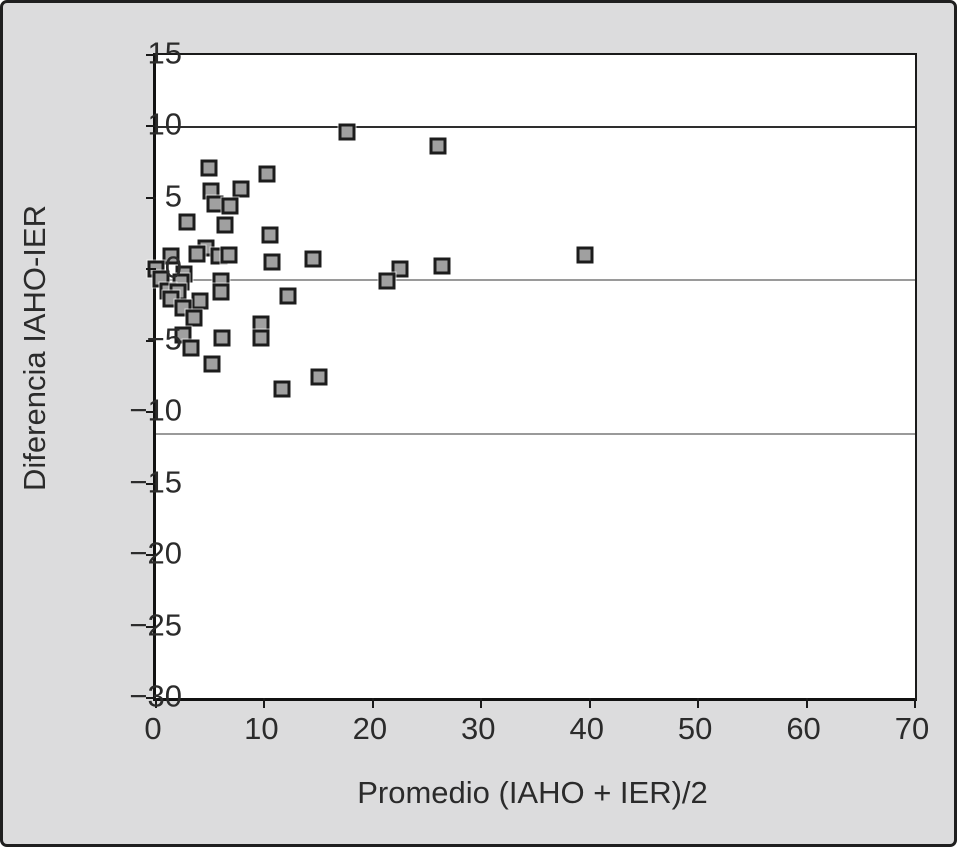  I want to click on x-tick-label: 30, so click(478, 728).